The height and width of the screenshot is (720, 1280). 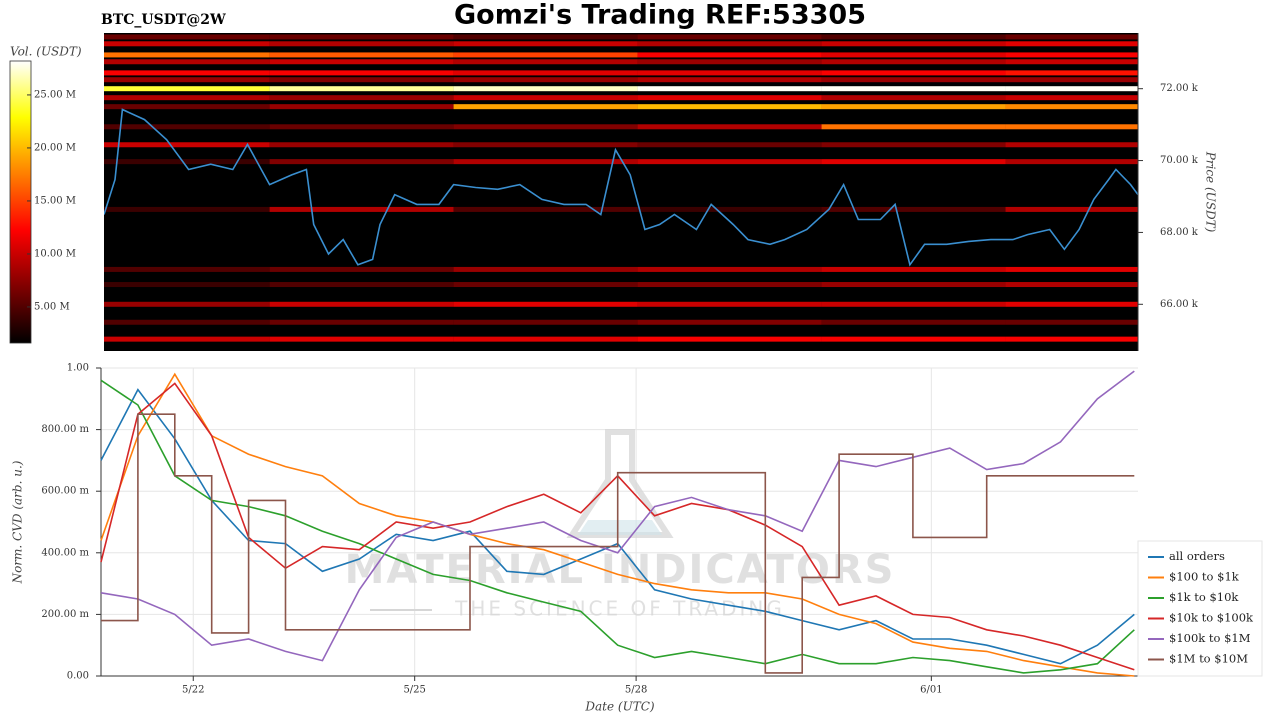 What do you see at coordinates (620, 527) in the screenshot?
I see `watermark-logo-fill` at bounding box center [620, 527].